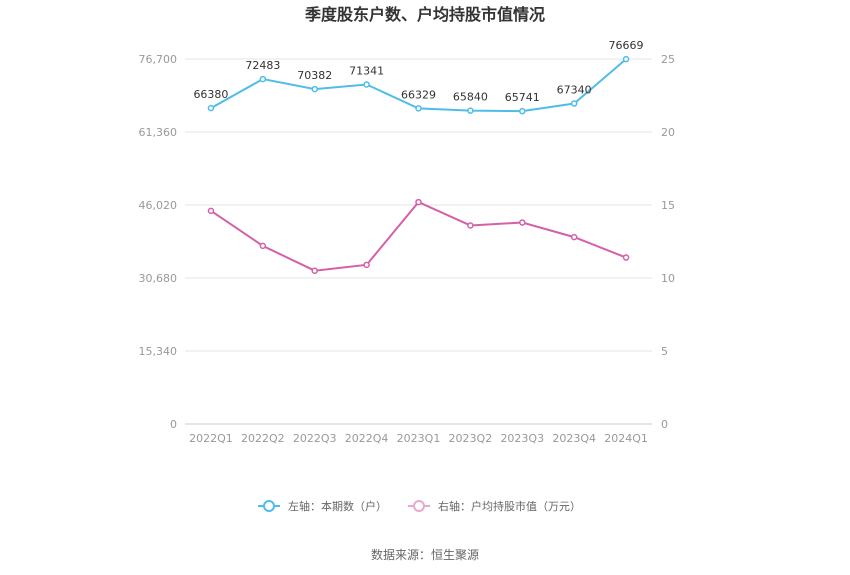  I want to click on left-tick-label: 46,020, so click(158, 205).